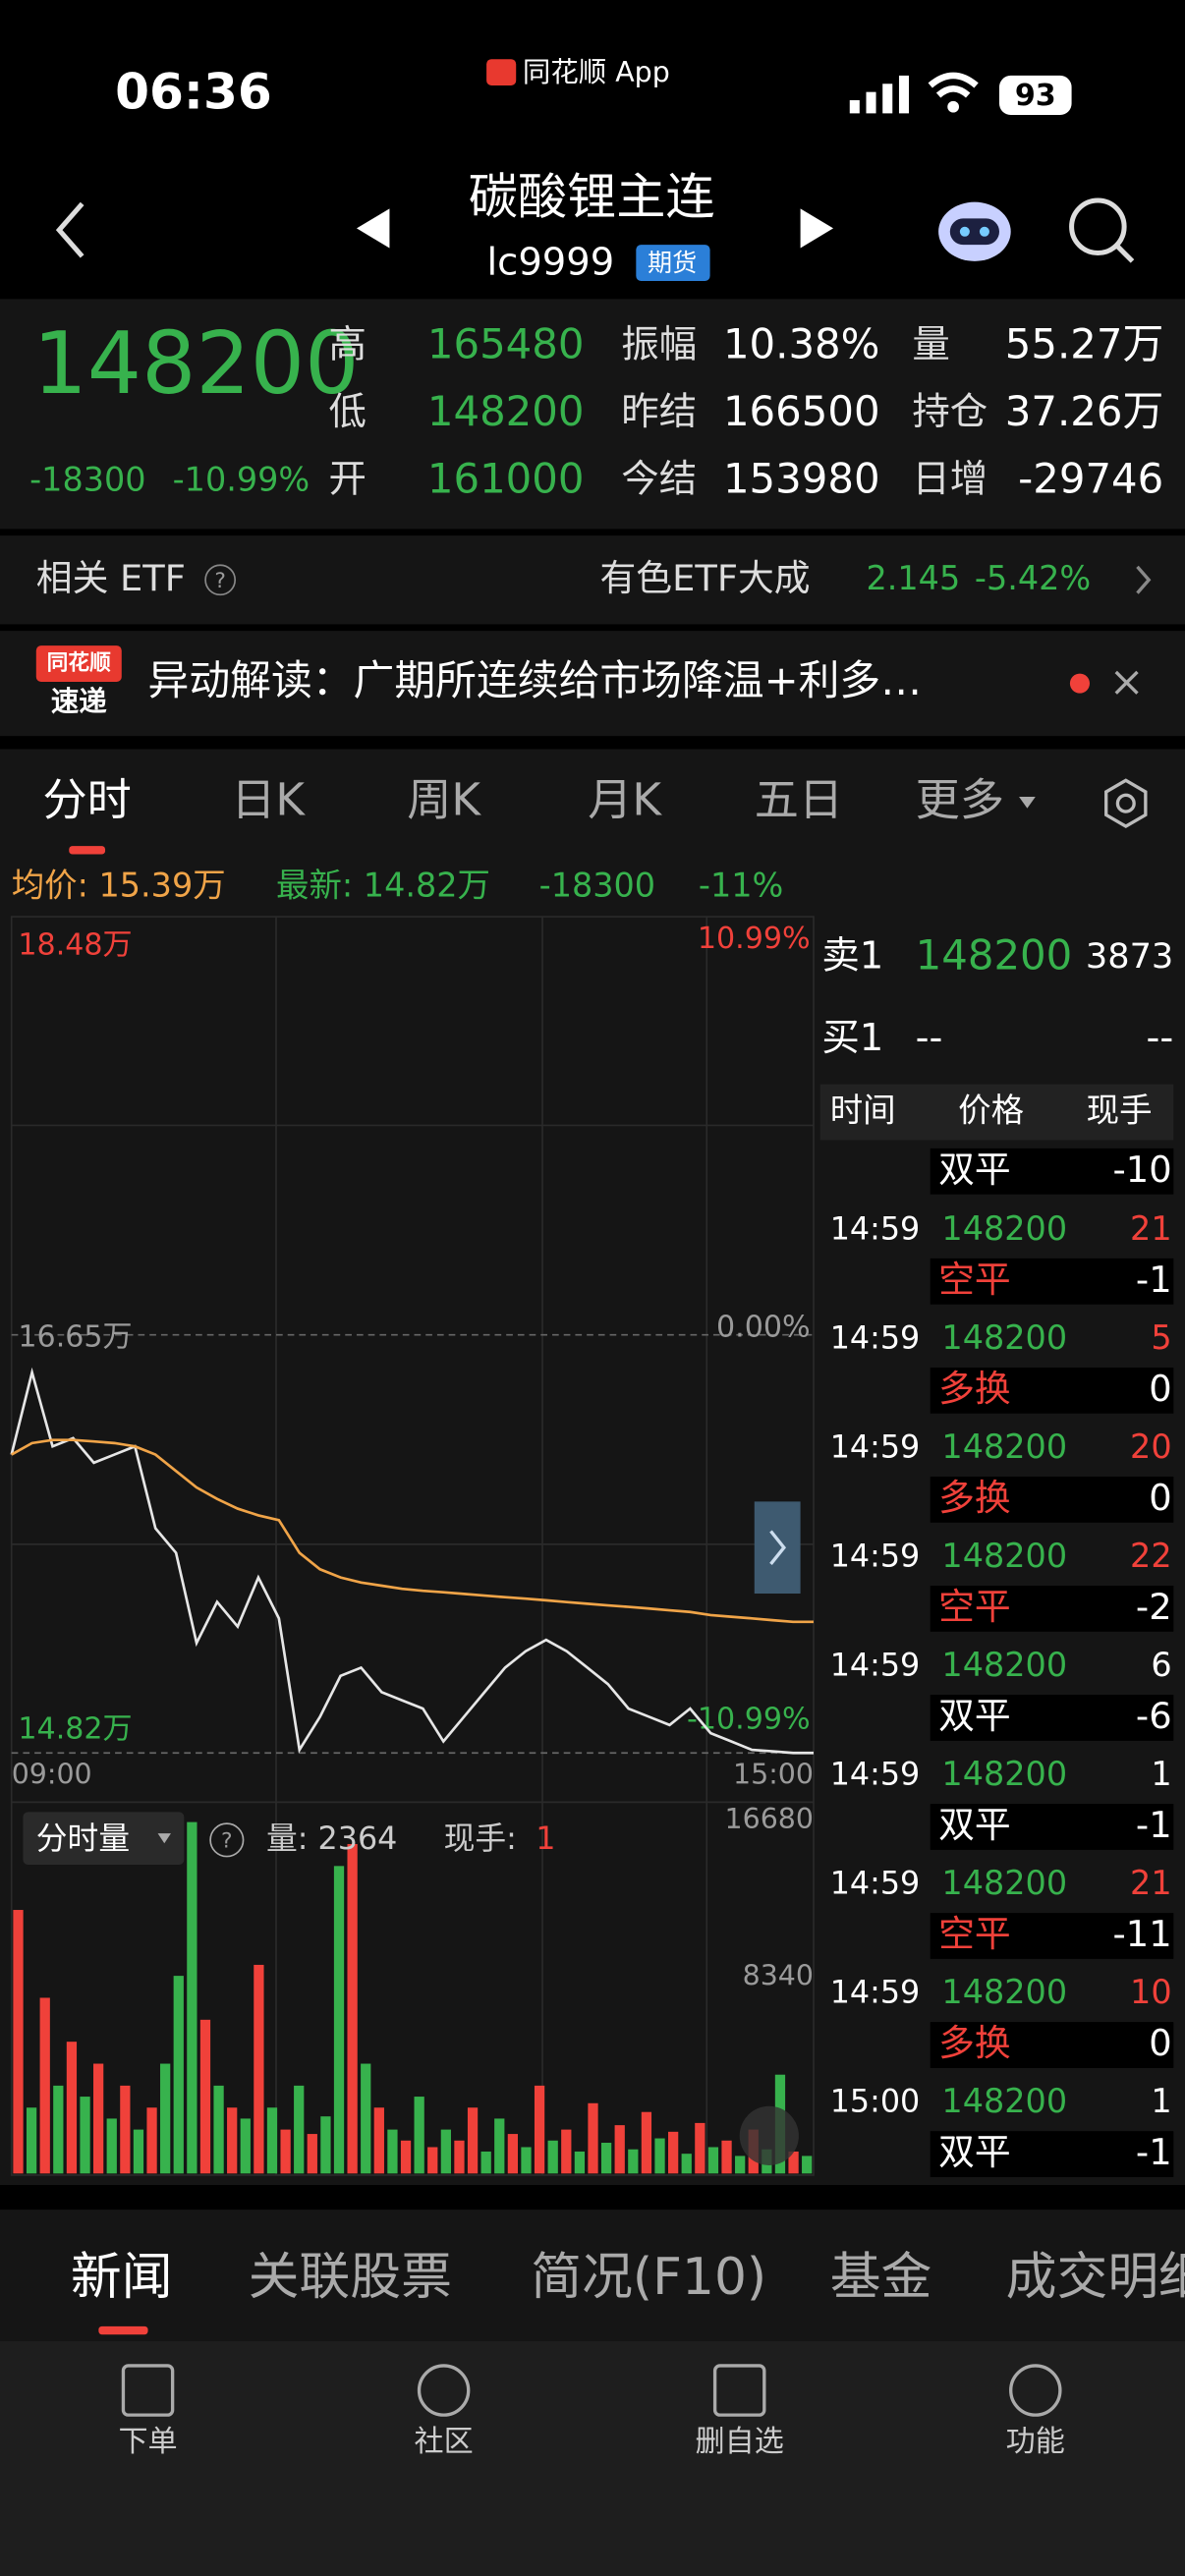 The image size is (1185, 2576). What do you see at coordinates (444, 800) in the screenshot?
I see `tab: 周K` at bounding box center [444, 800].